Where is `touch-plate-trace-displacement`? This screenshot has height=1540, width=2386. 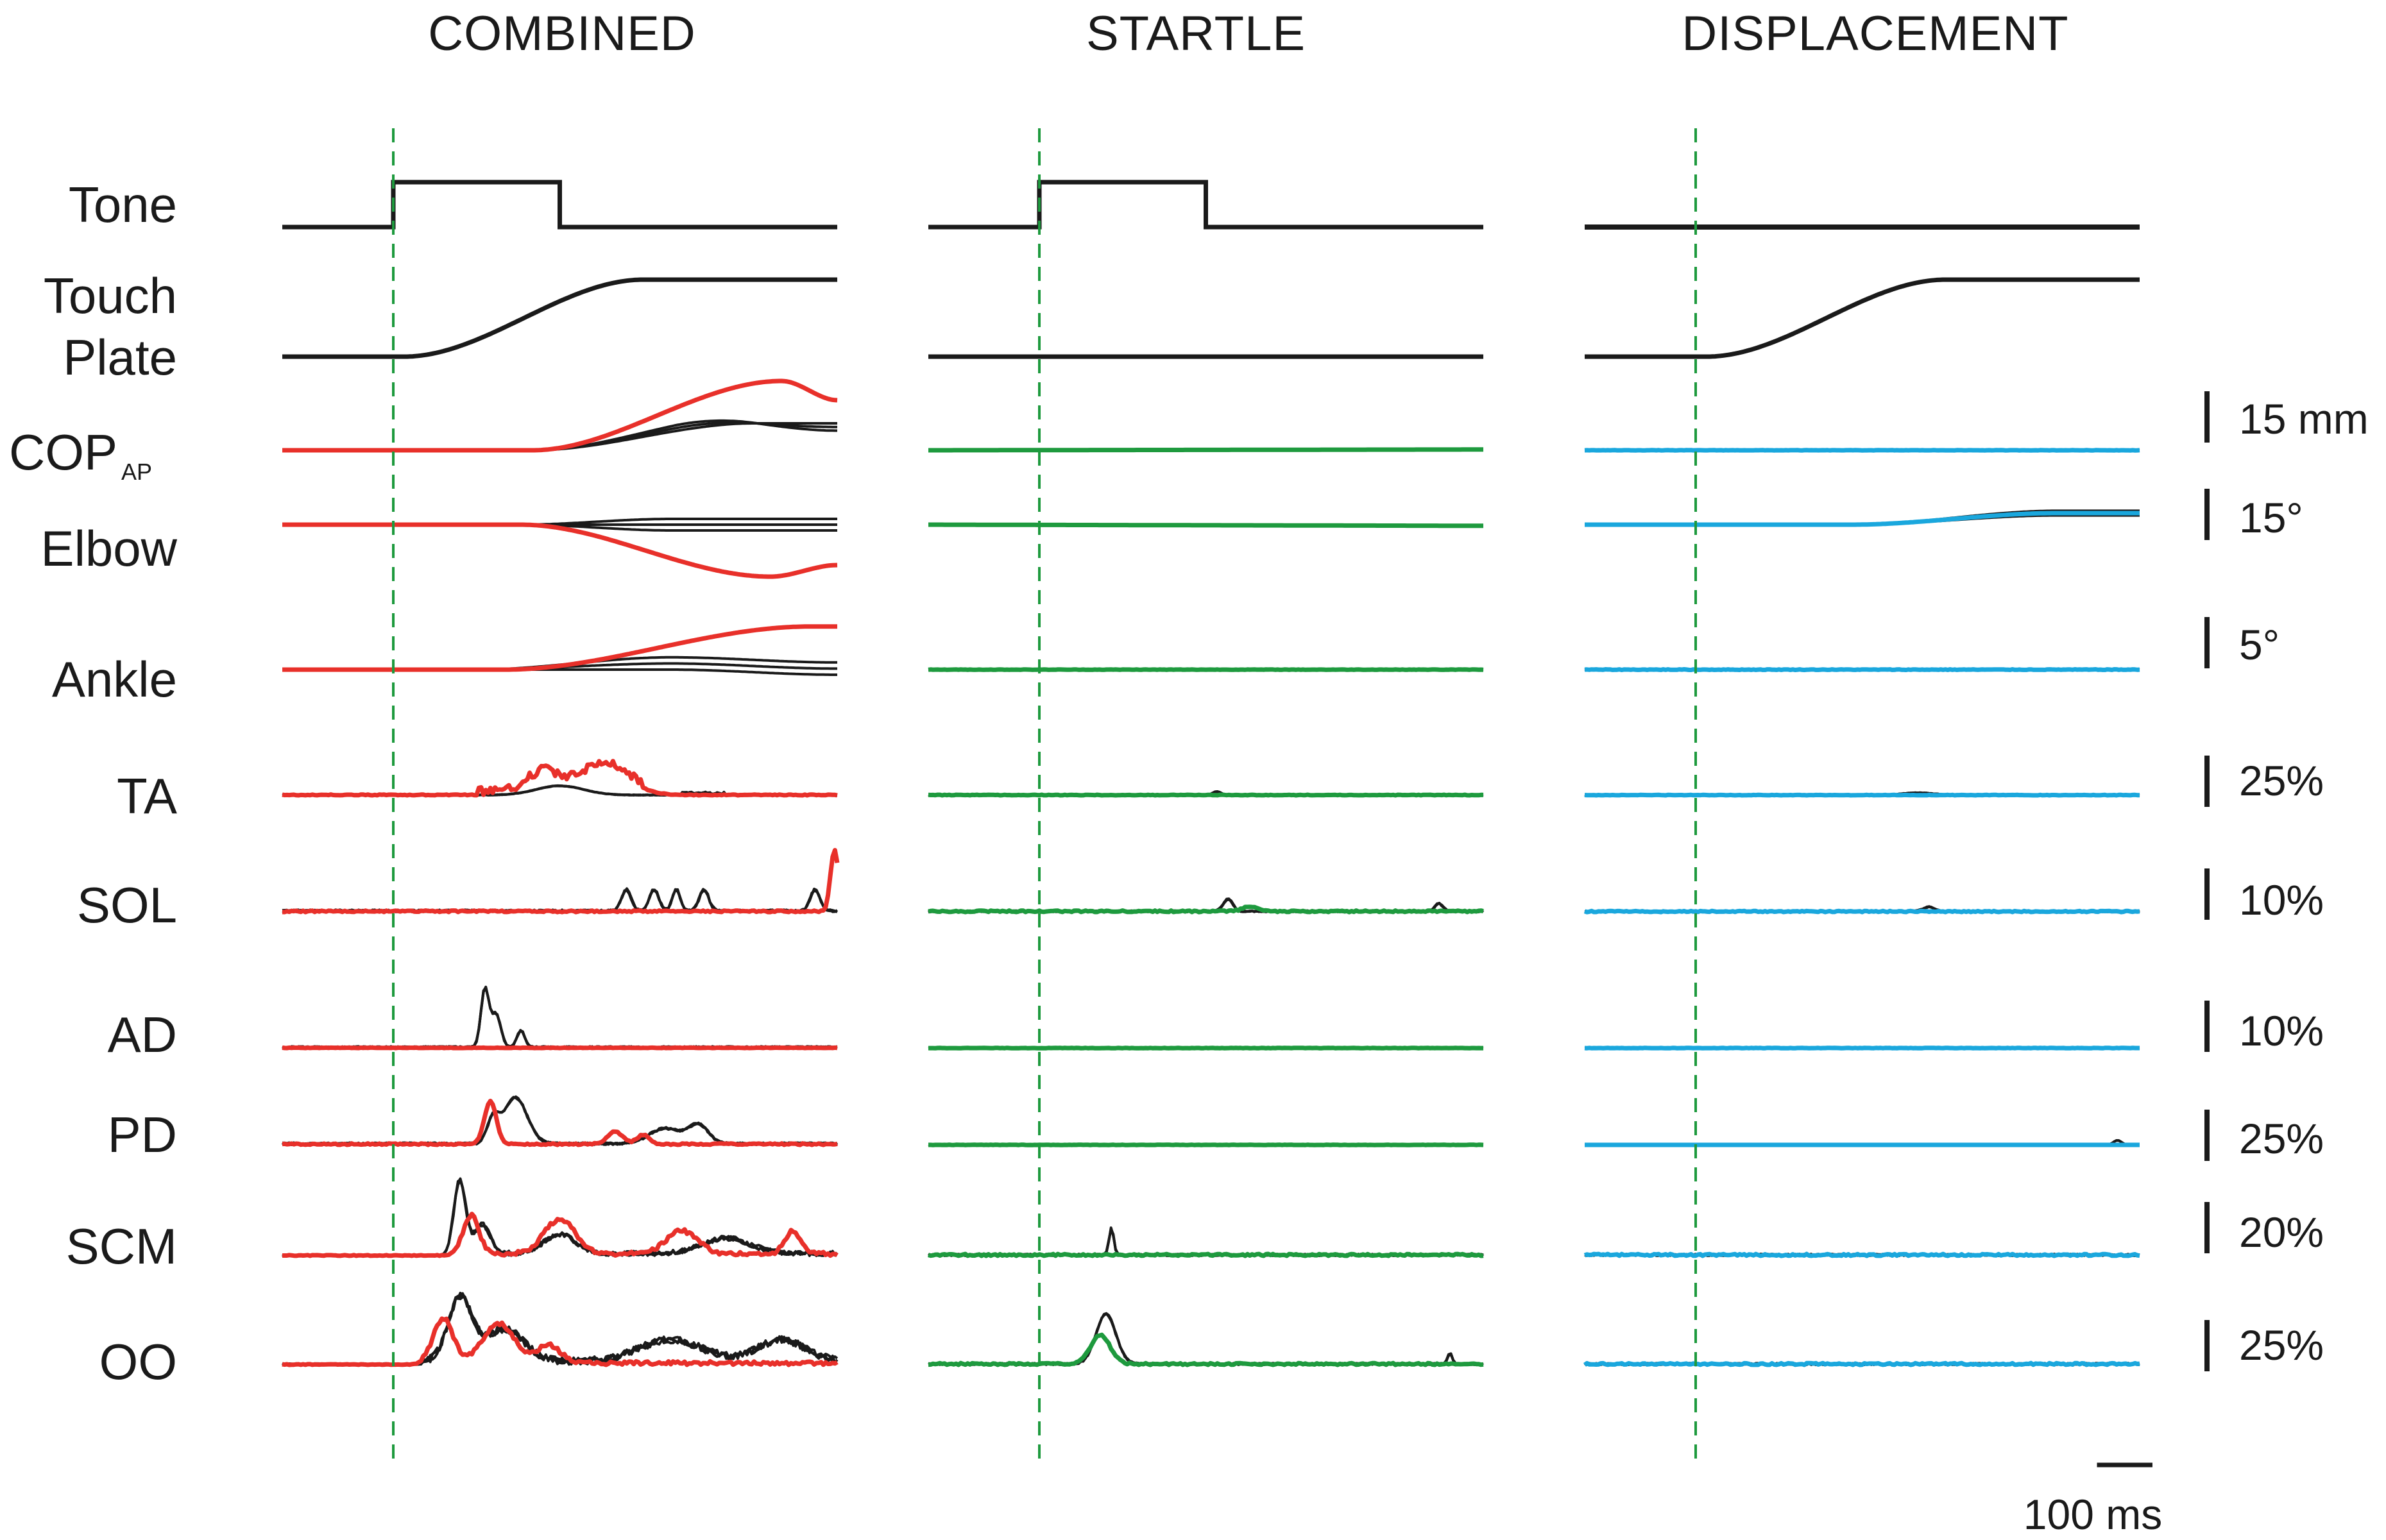 touch-plate-trace-displacement is located at coordinates (1862, 318).